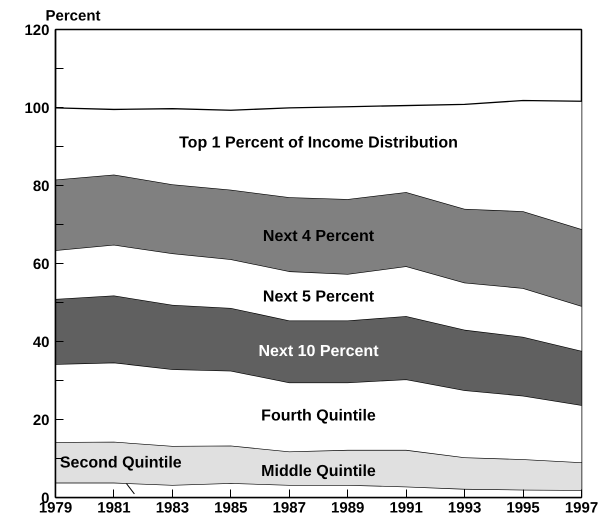 The width and height of the screenshot is (603, 527). What do you see at coordinates (318, 297) in the screenshot?
I see `series-label: Next 5 Percent` at bounding box center [318, 297].